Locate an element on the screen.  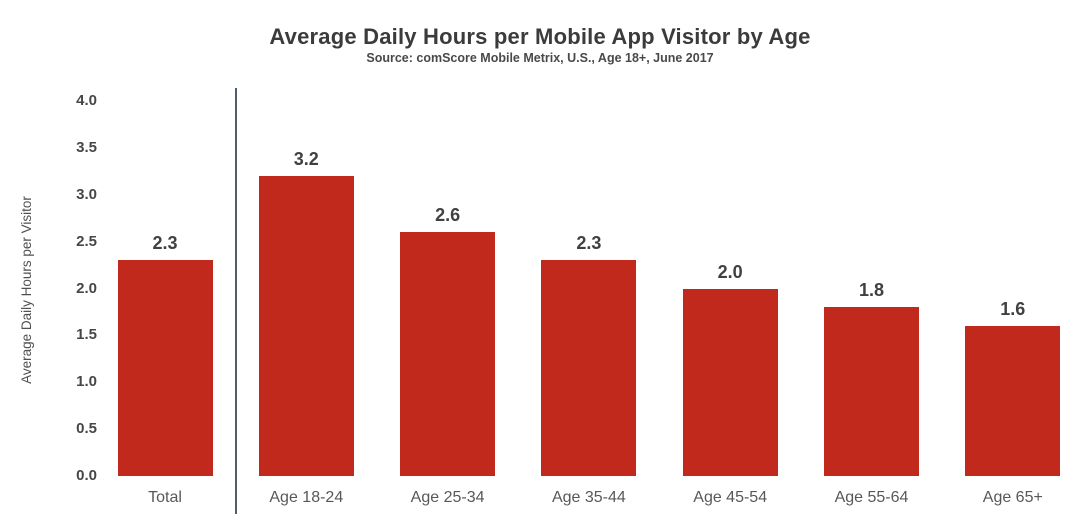
bar-value-label: 2.6 is located at coordinates (448, 215).